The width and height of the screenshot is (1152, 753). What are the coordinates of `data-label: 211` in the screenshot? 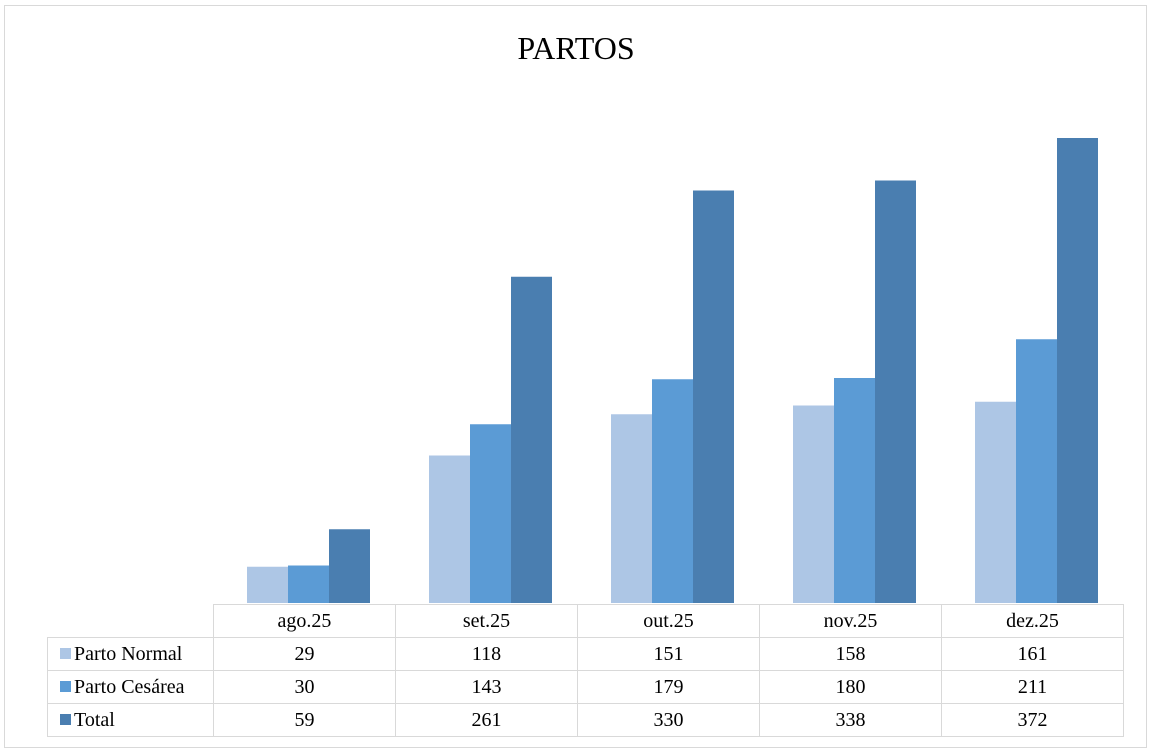 It's located at (1032, 687).